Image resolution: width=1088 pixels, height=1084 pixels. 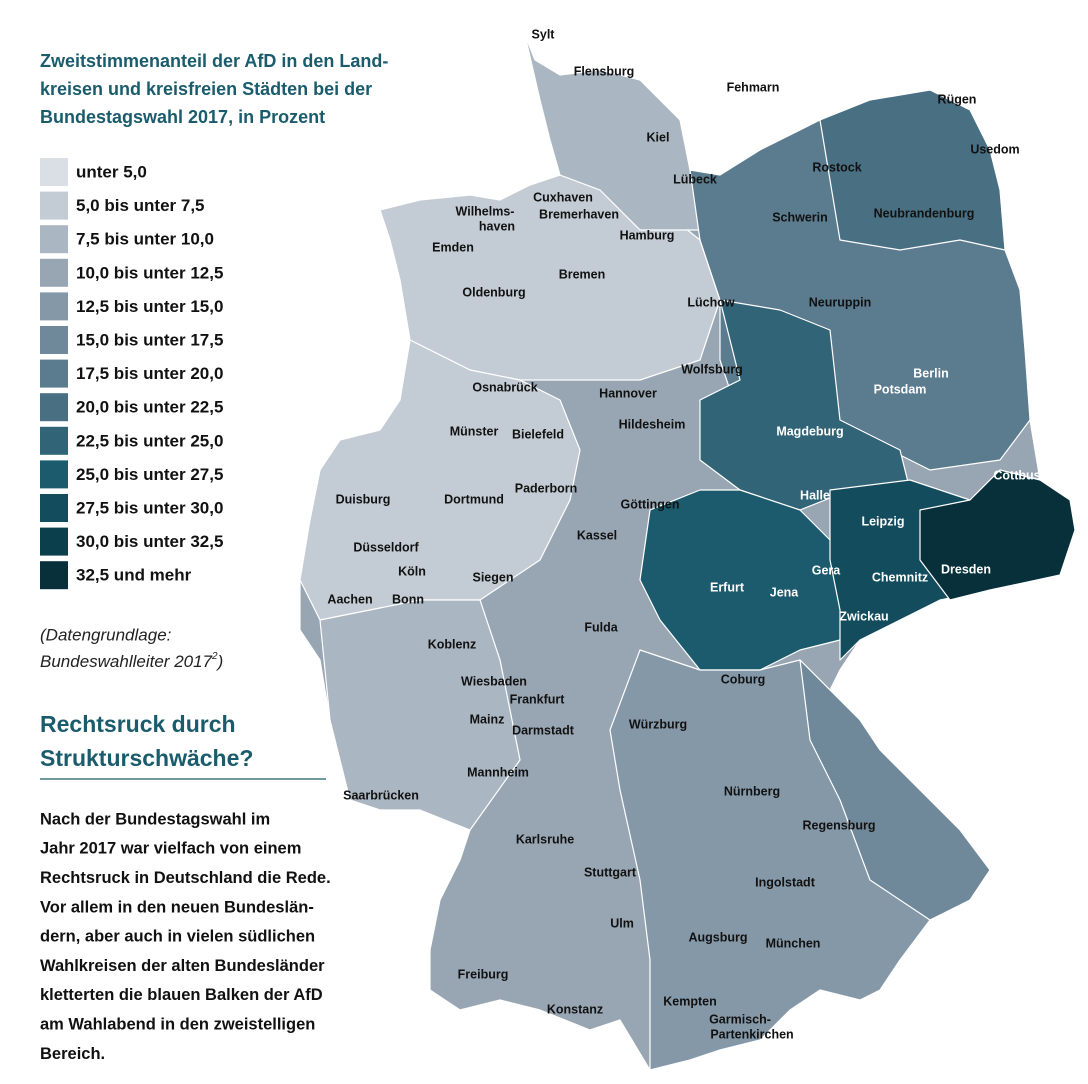 I want to click on section-heading: Strukturschwäche?, so click(x=146, y=758).